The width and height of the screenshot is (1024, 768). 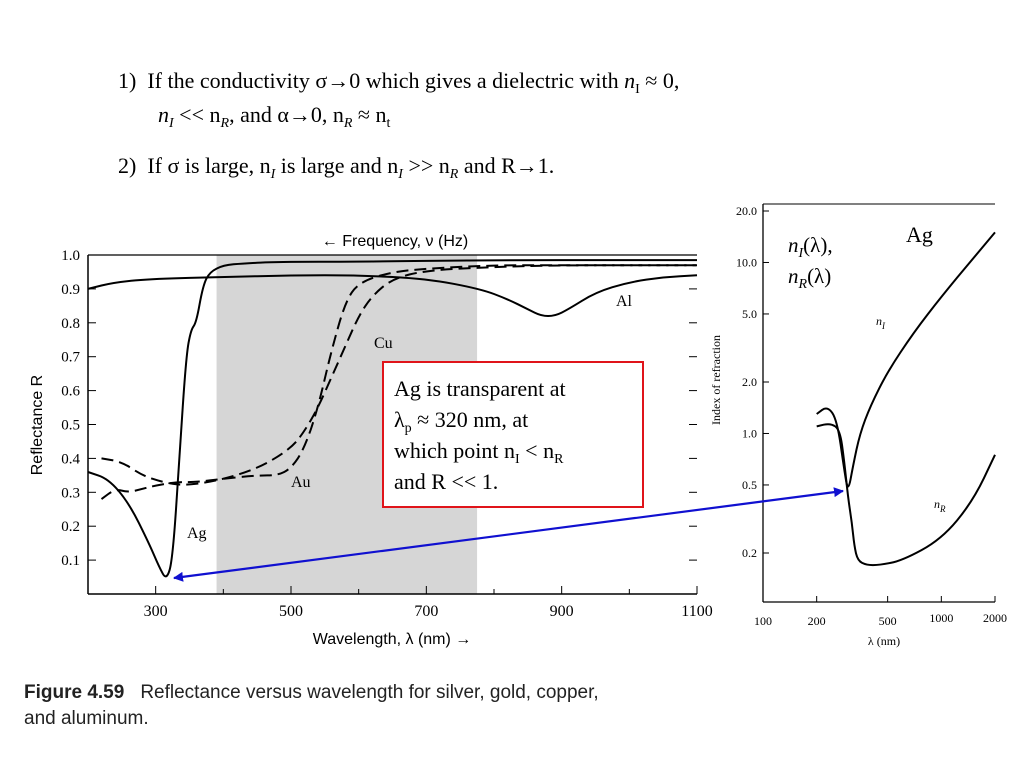 I want to click on bullet-1-line-2: nI << nR, and α→0, nR ≈ nt, so click(x=274, y=116).